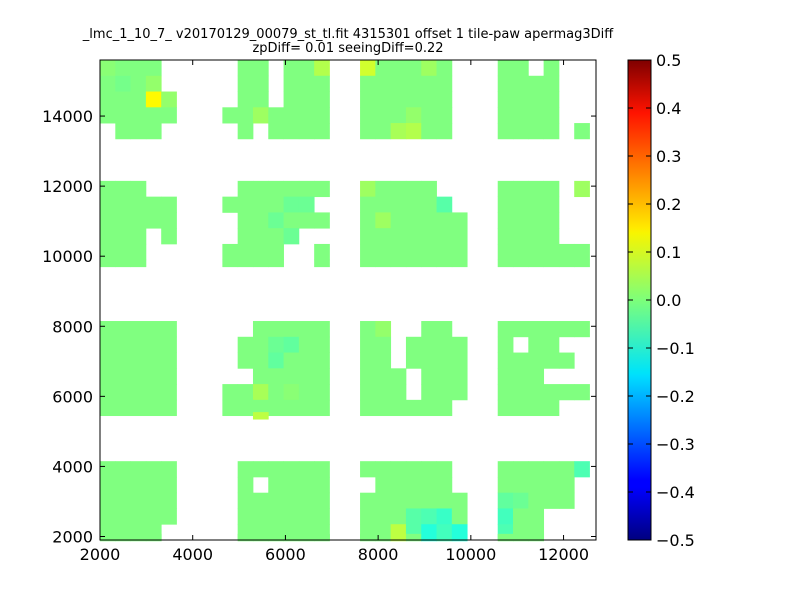  What do you see at coordinates (67, 116) in the screenshot?
I see `y-tick-label: 14000` at bounding box center [67, 116].